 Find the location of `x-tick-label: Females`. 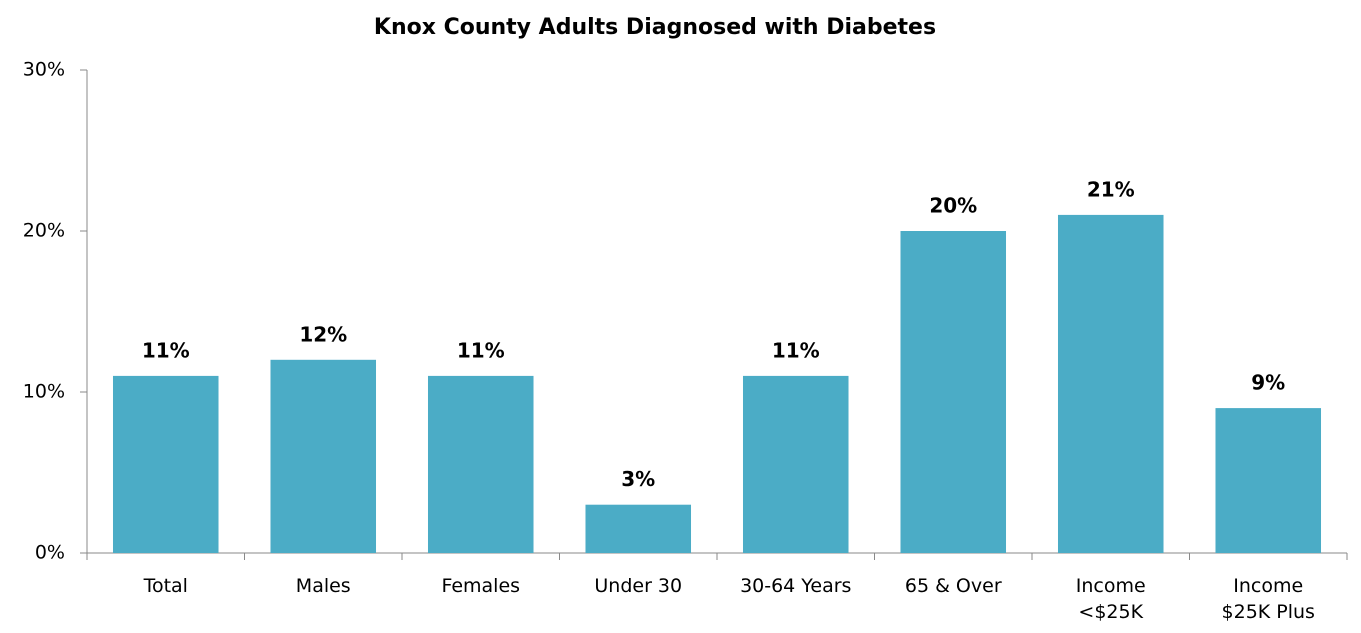

x-tick-label: Females is located at coordinates (481, 586).